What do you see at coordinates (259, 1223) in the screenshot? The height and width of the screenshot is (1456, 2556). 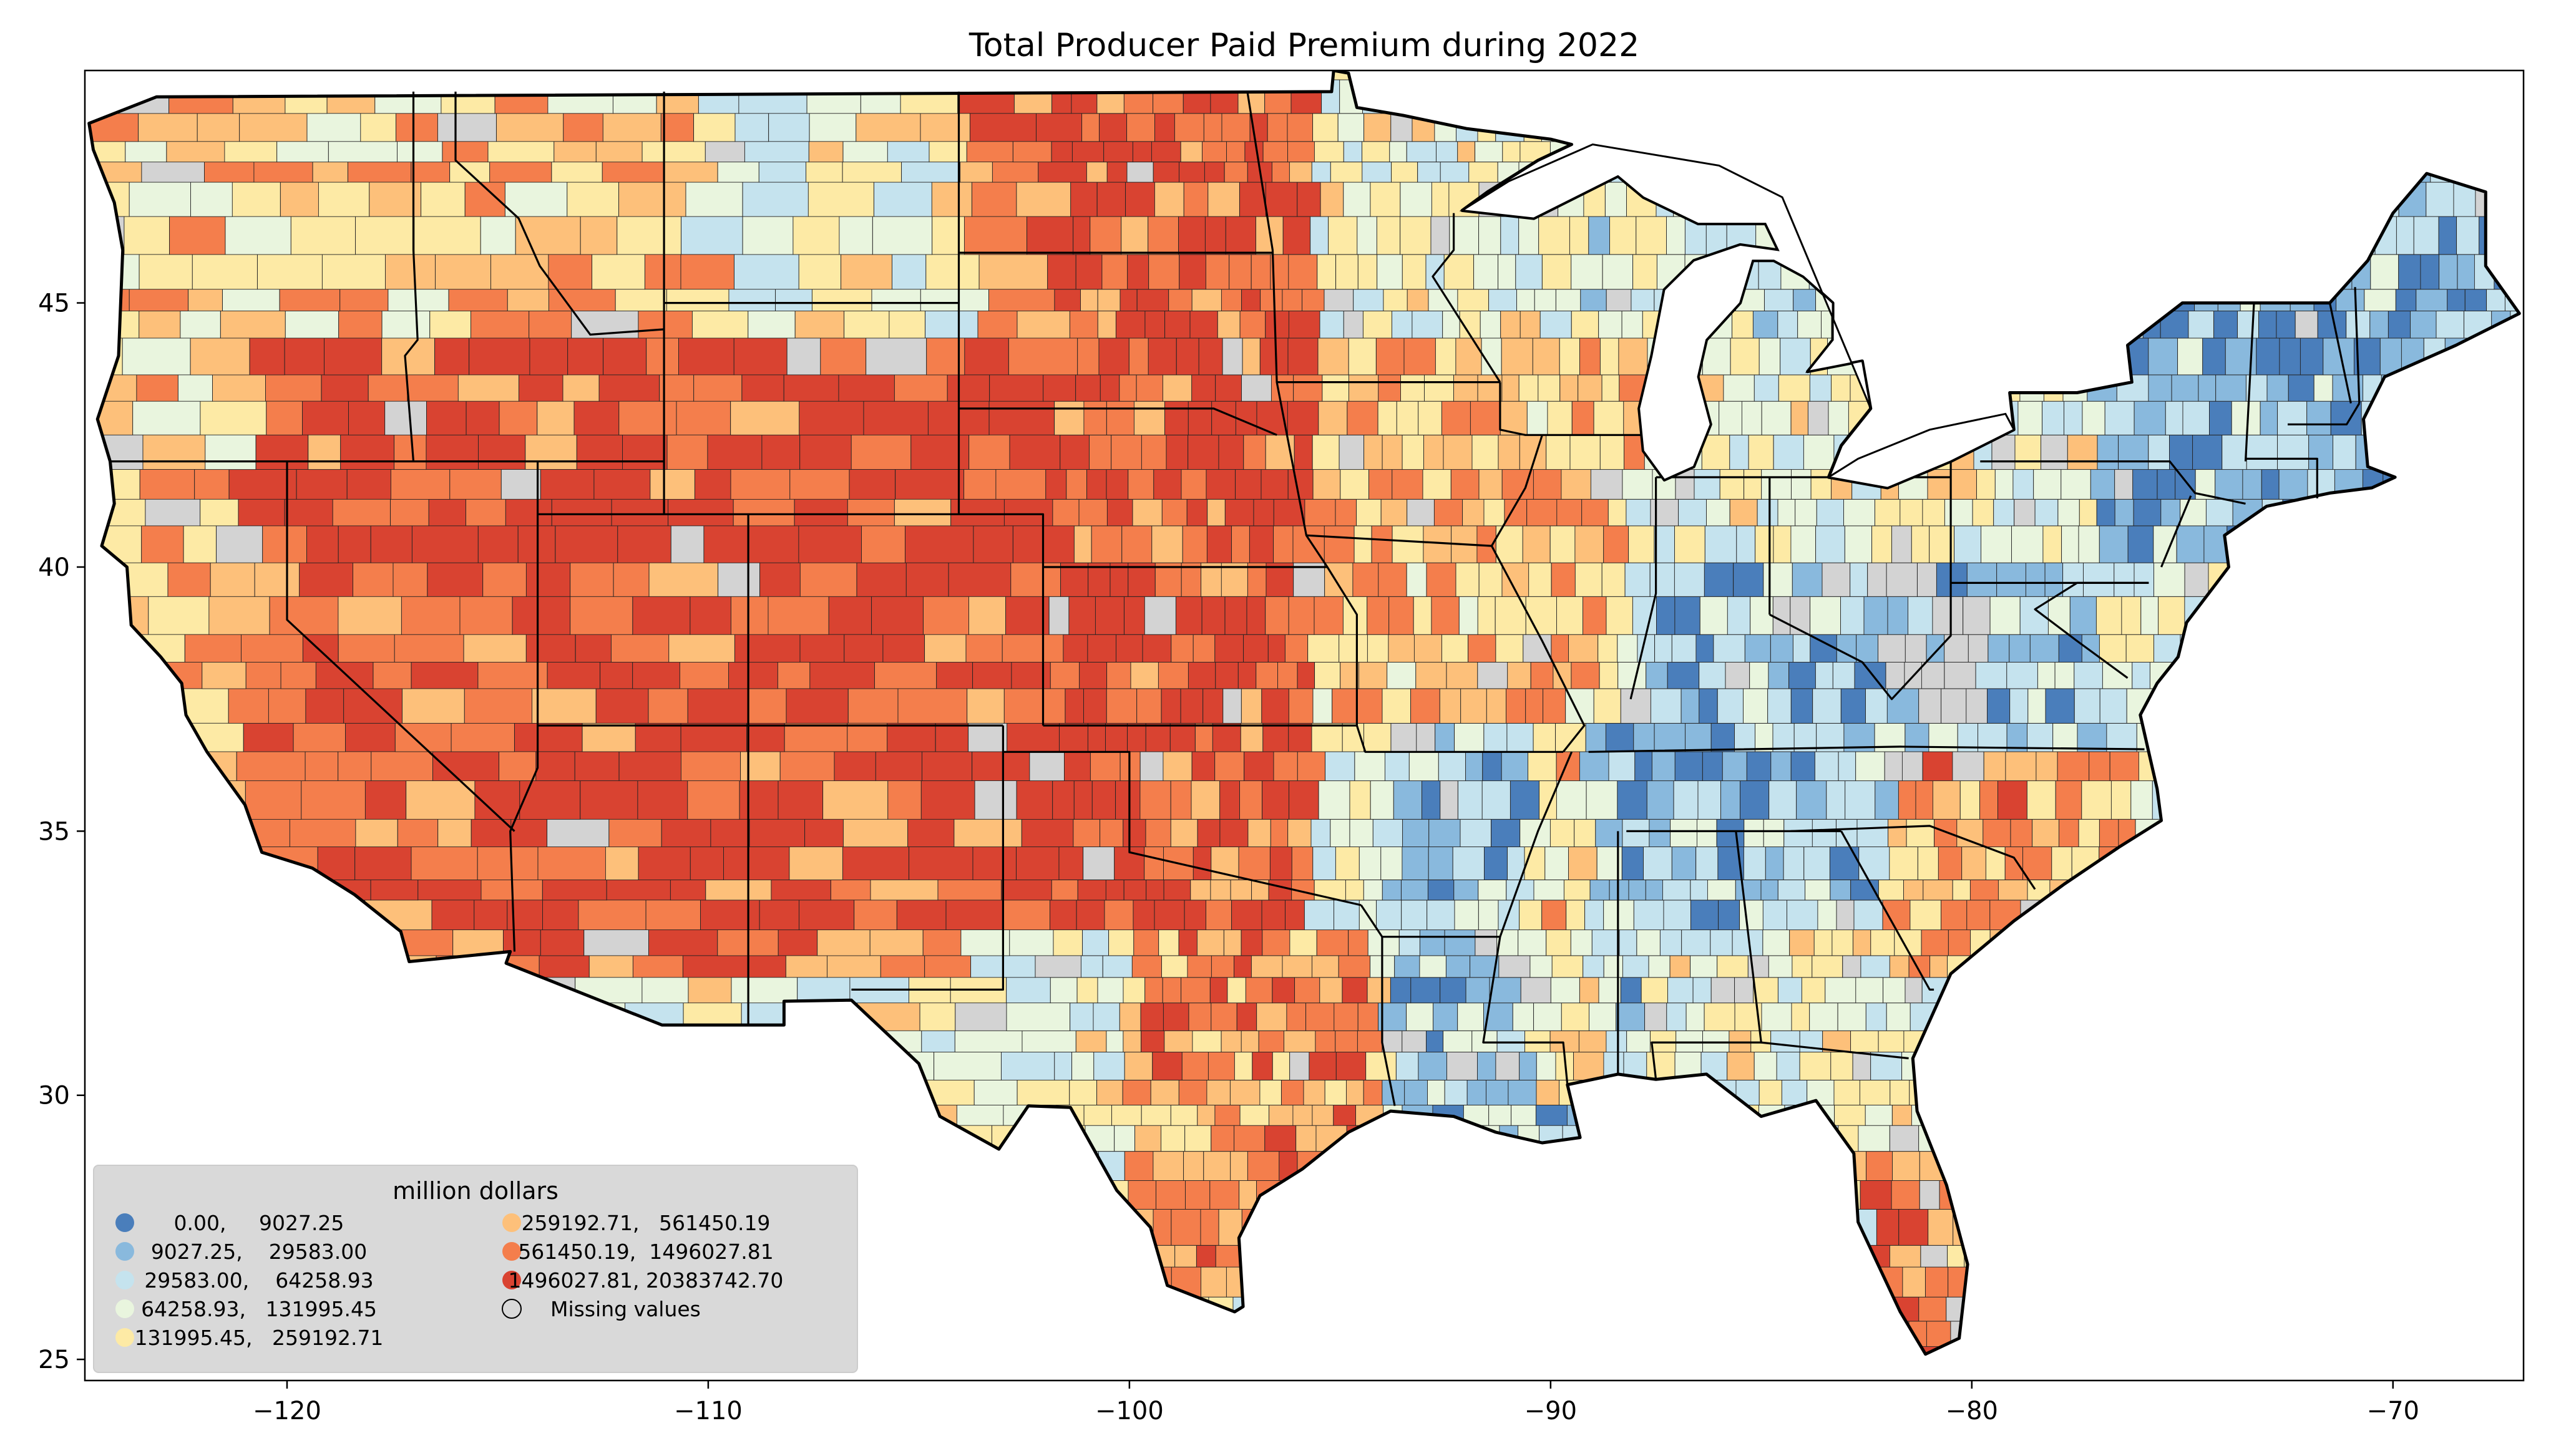 I see `legend-label: 0.00, 9027.25` at bounding box center [259, 1223].